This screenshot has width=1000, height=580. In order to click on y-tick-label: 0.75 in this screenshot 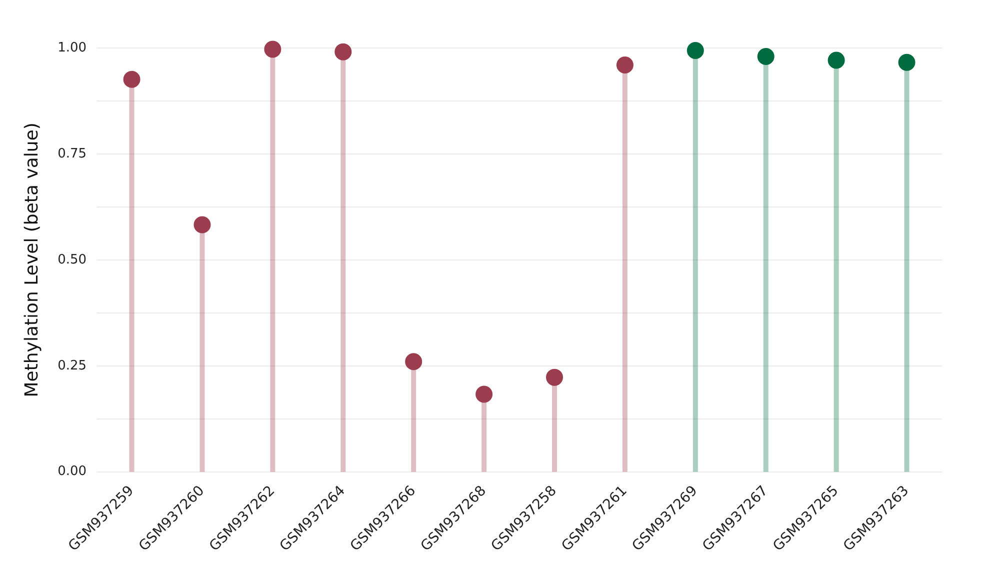, I will do `click(72, 154)`.